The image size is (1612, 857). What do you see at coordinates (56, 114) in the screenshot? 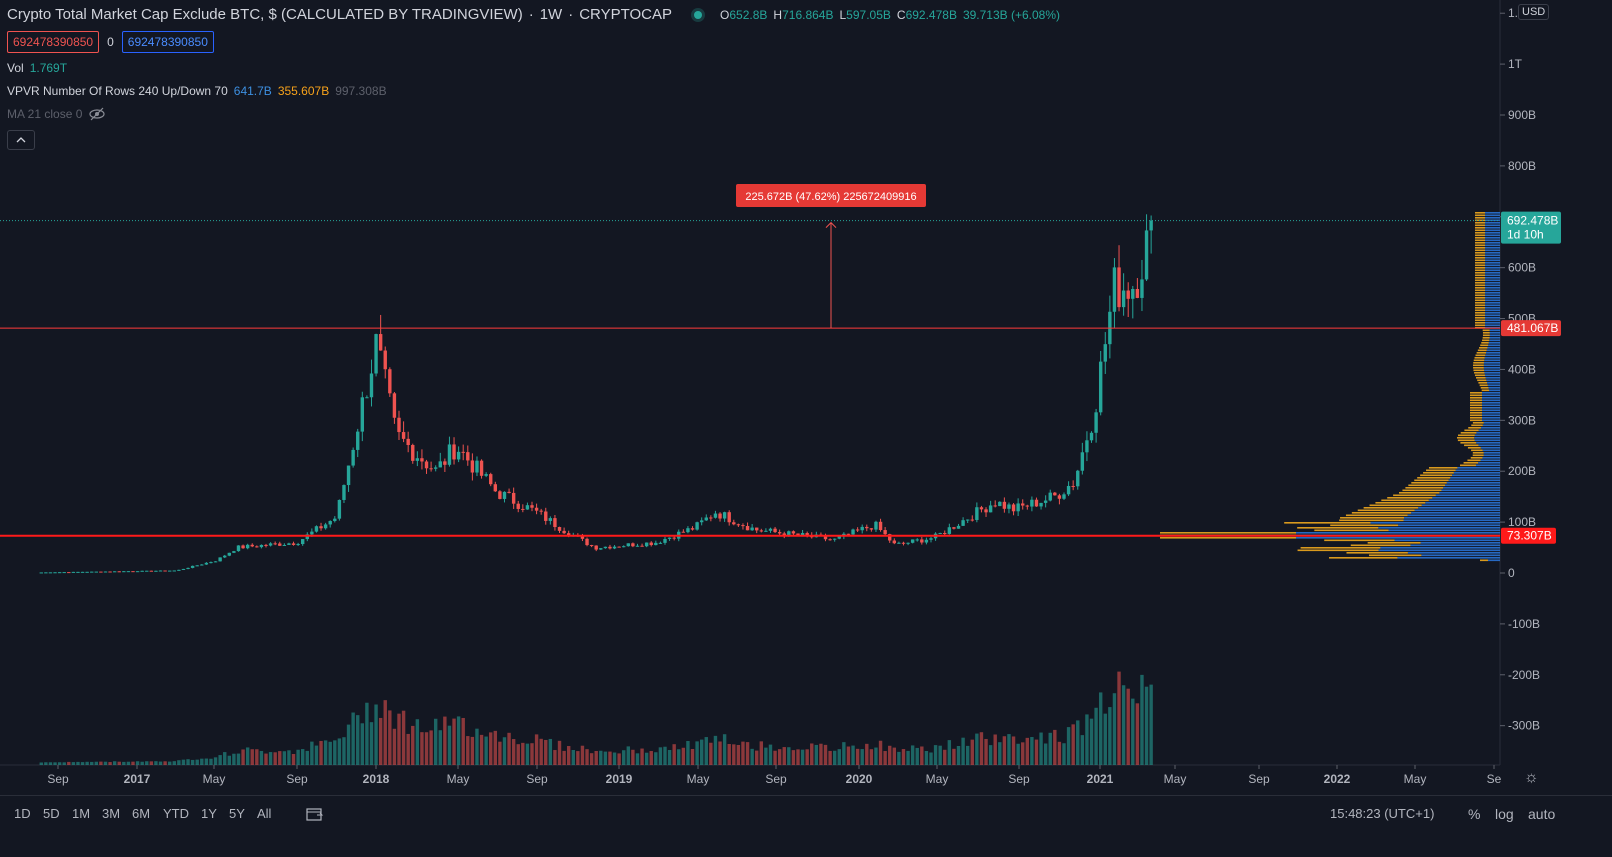
I see `indicator-ma: MA 21 close 0` at bounding box center [56, 114].